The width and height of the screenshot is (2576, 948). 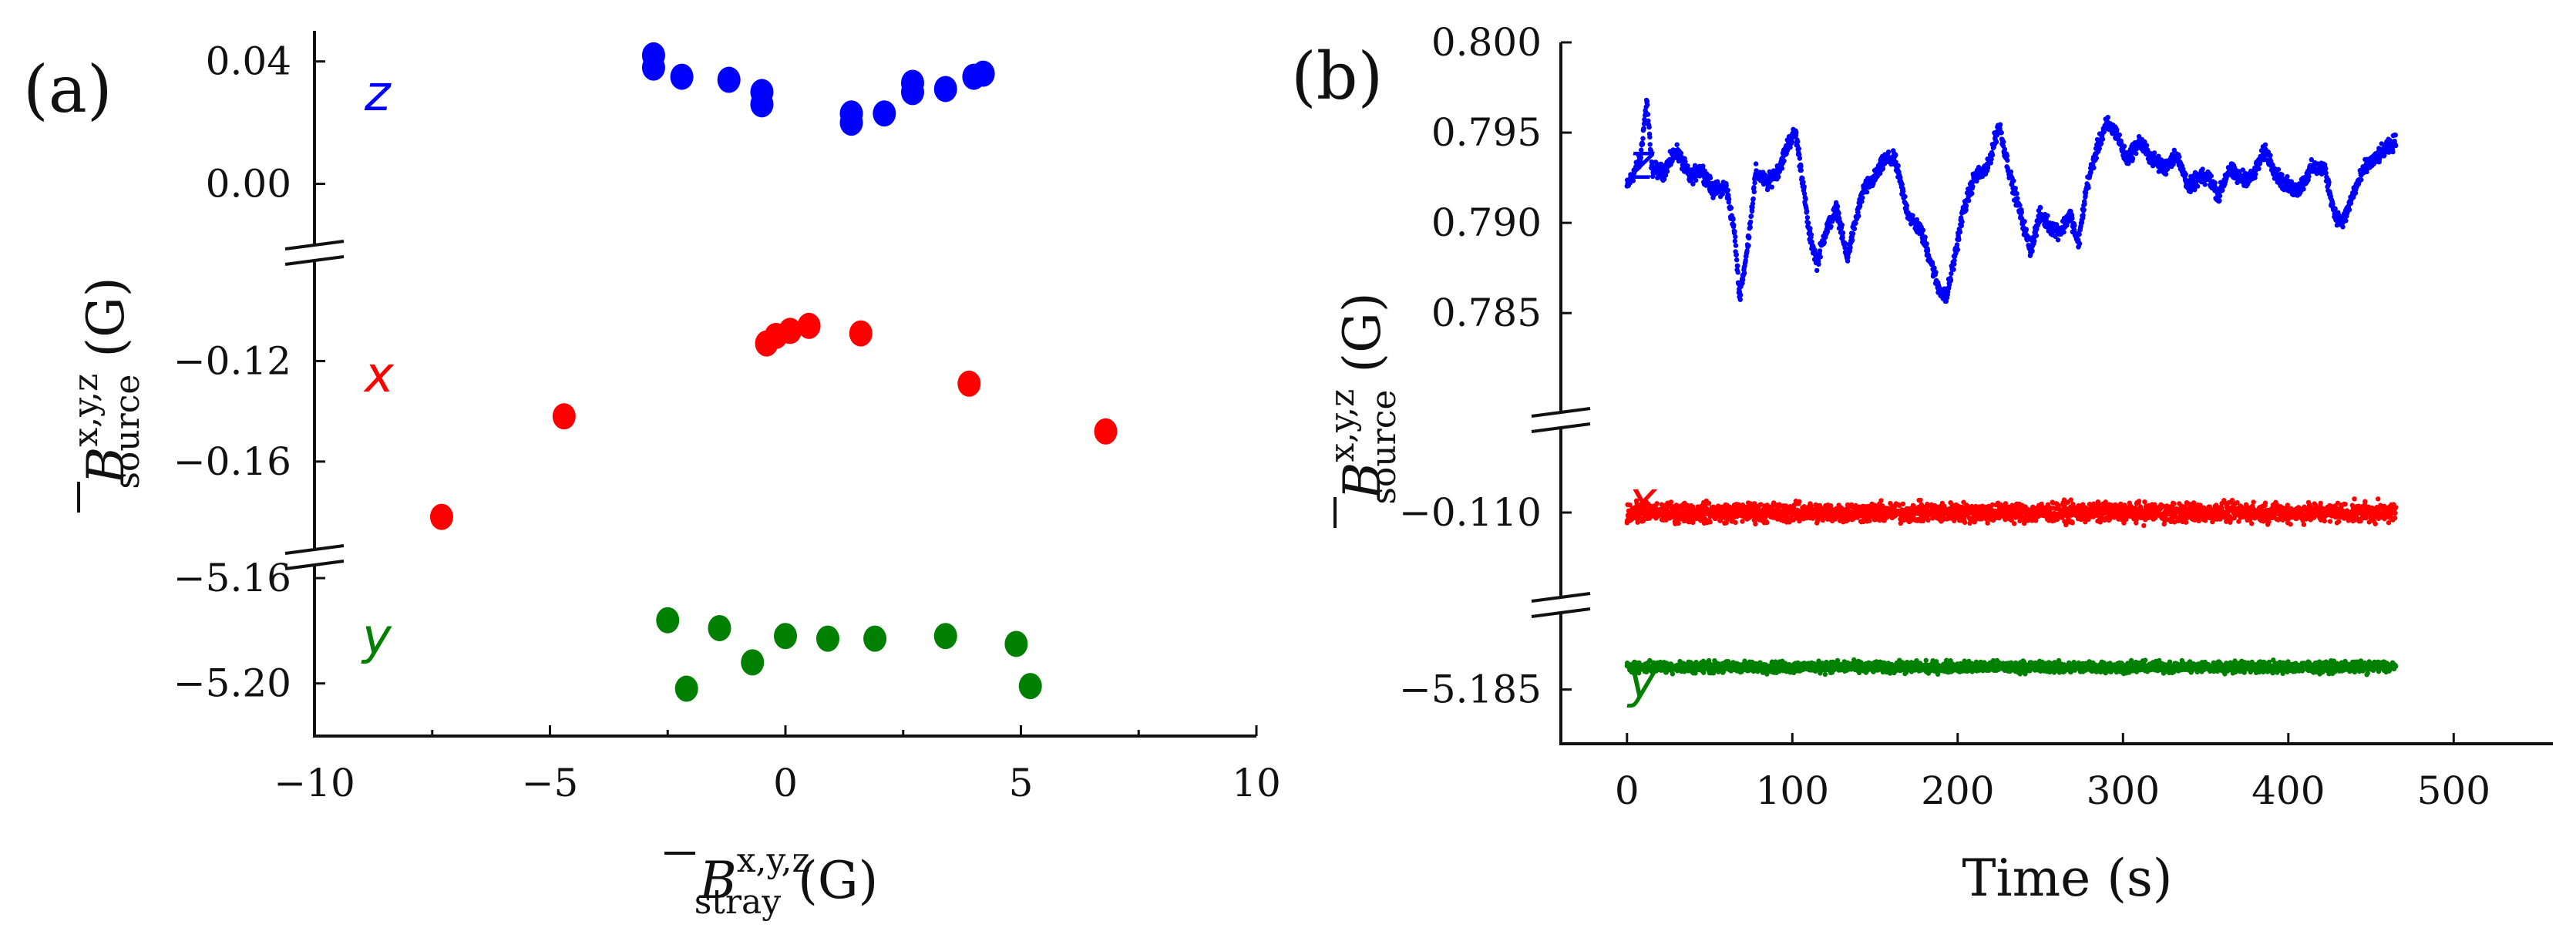 I want to click on panel-b-x-tick-label: 200, so click(x=1957, y=790).